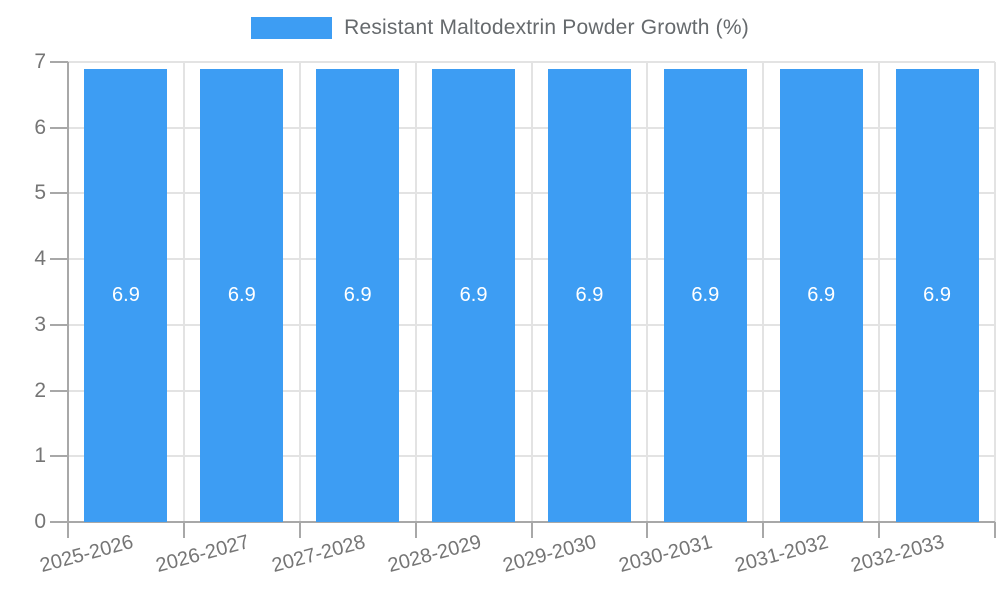  I want to click on y-axis-tick-label: 2, so click(40, 390).